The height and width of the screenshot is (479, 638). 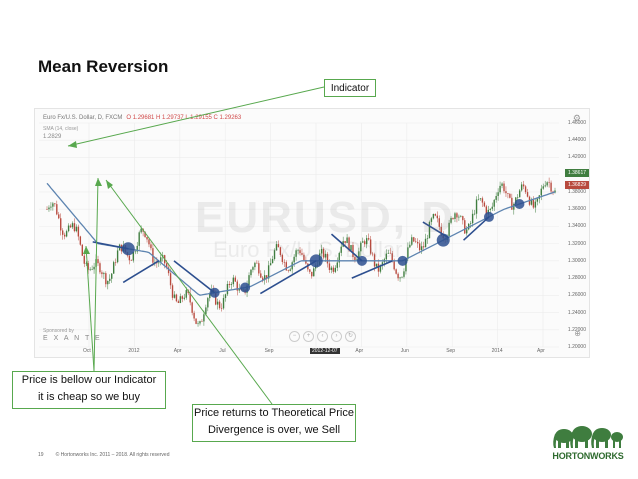 What do you see at coordinates (404, 351) in the screenshot?
I see `x-tick-label: Jun` at bounding box center [404, 351].